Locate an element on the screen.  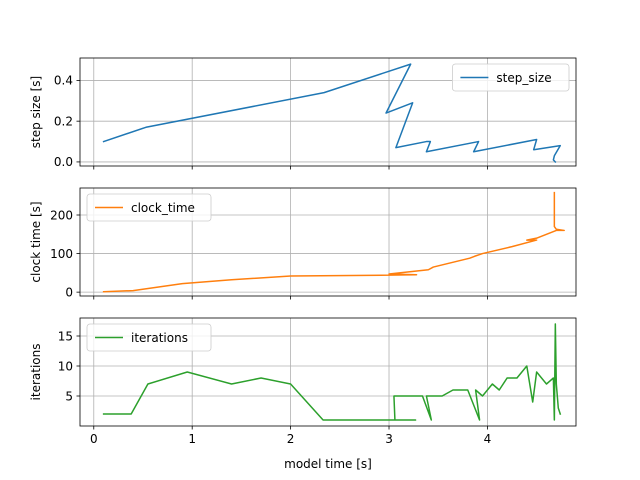
x-tick-label: 4 is located at coordinates (488, 439).